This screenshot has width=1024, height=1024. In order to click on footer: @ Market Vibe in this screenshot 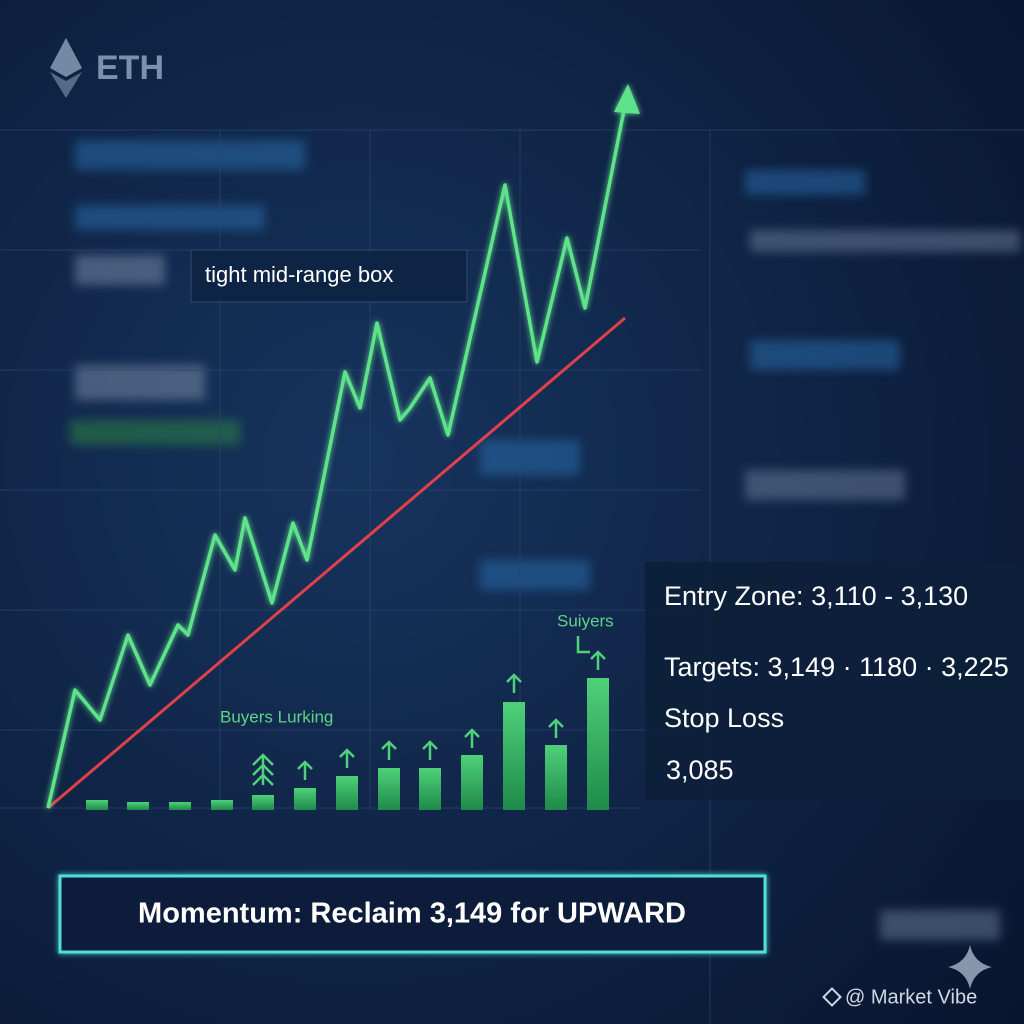, I will do `click(911, 997)`.